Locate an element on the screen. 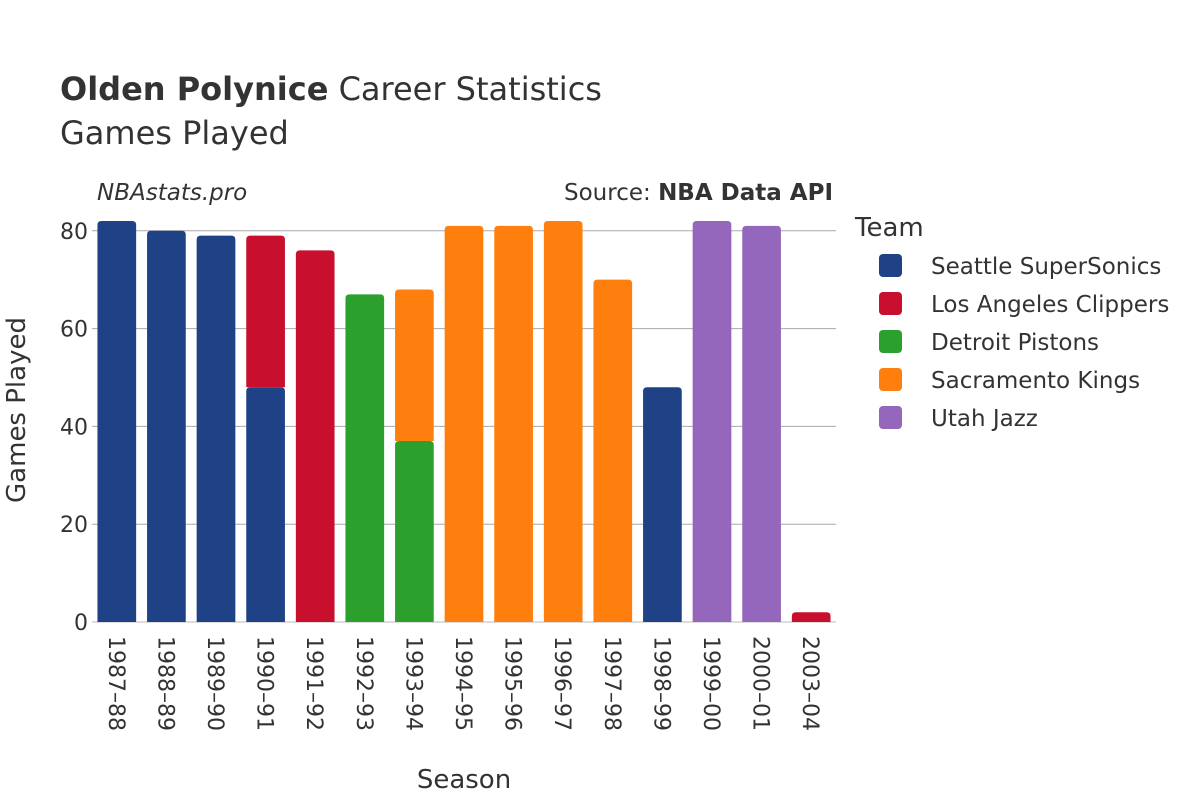  watermark: NBAstats.pro is located at coordinates (172, 193).